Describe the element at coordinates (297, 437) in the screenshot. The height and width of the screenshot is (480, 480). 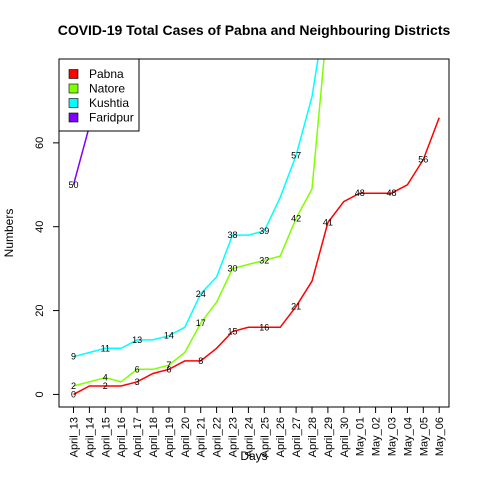
I see `x-tick-label: April_27` at that location.